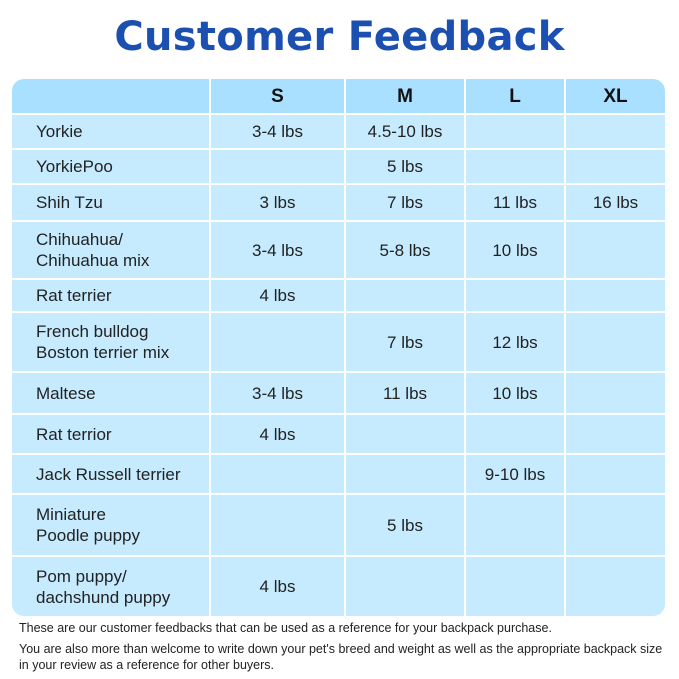  What do you see at coordinates (278, 97) in the screenshot?
I see `header-size-s: S` at bounding box center [278, 97].